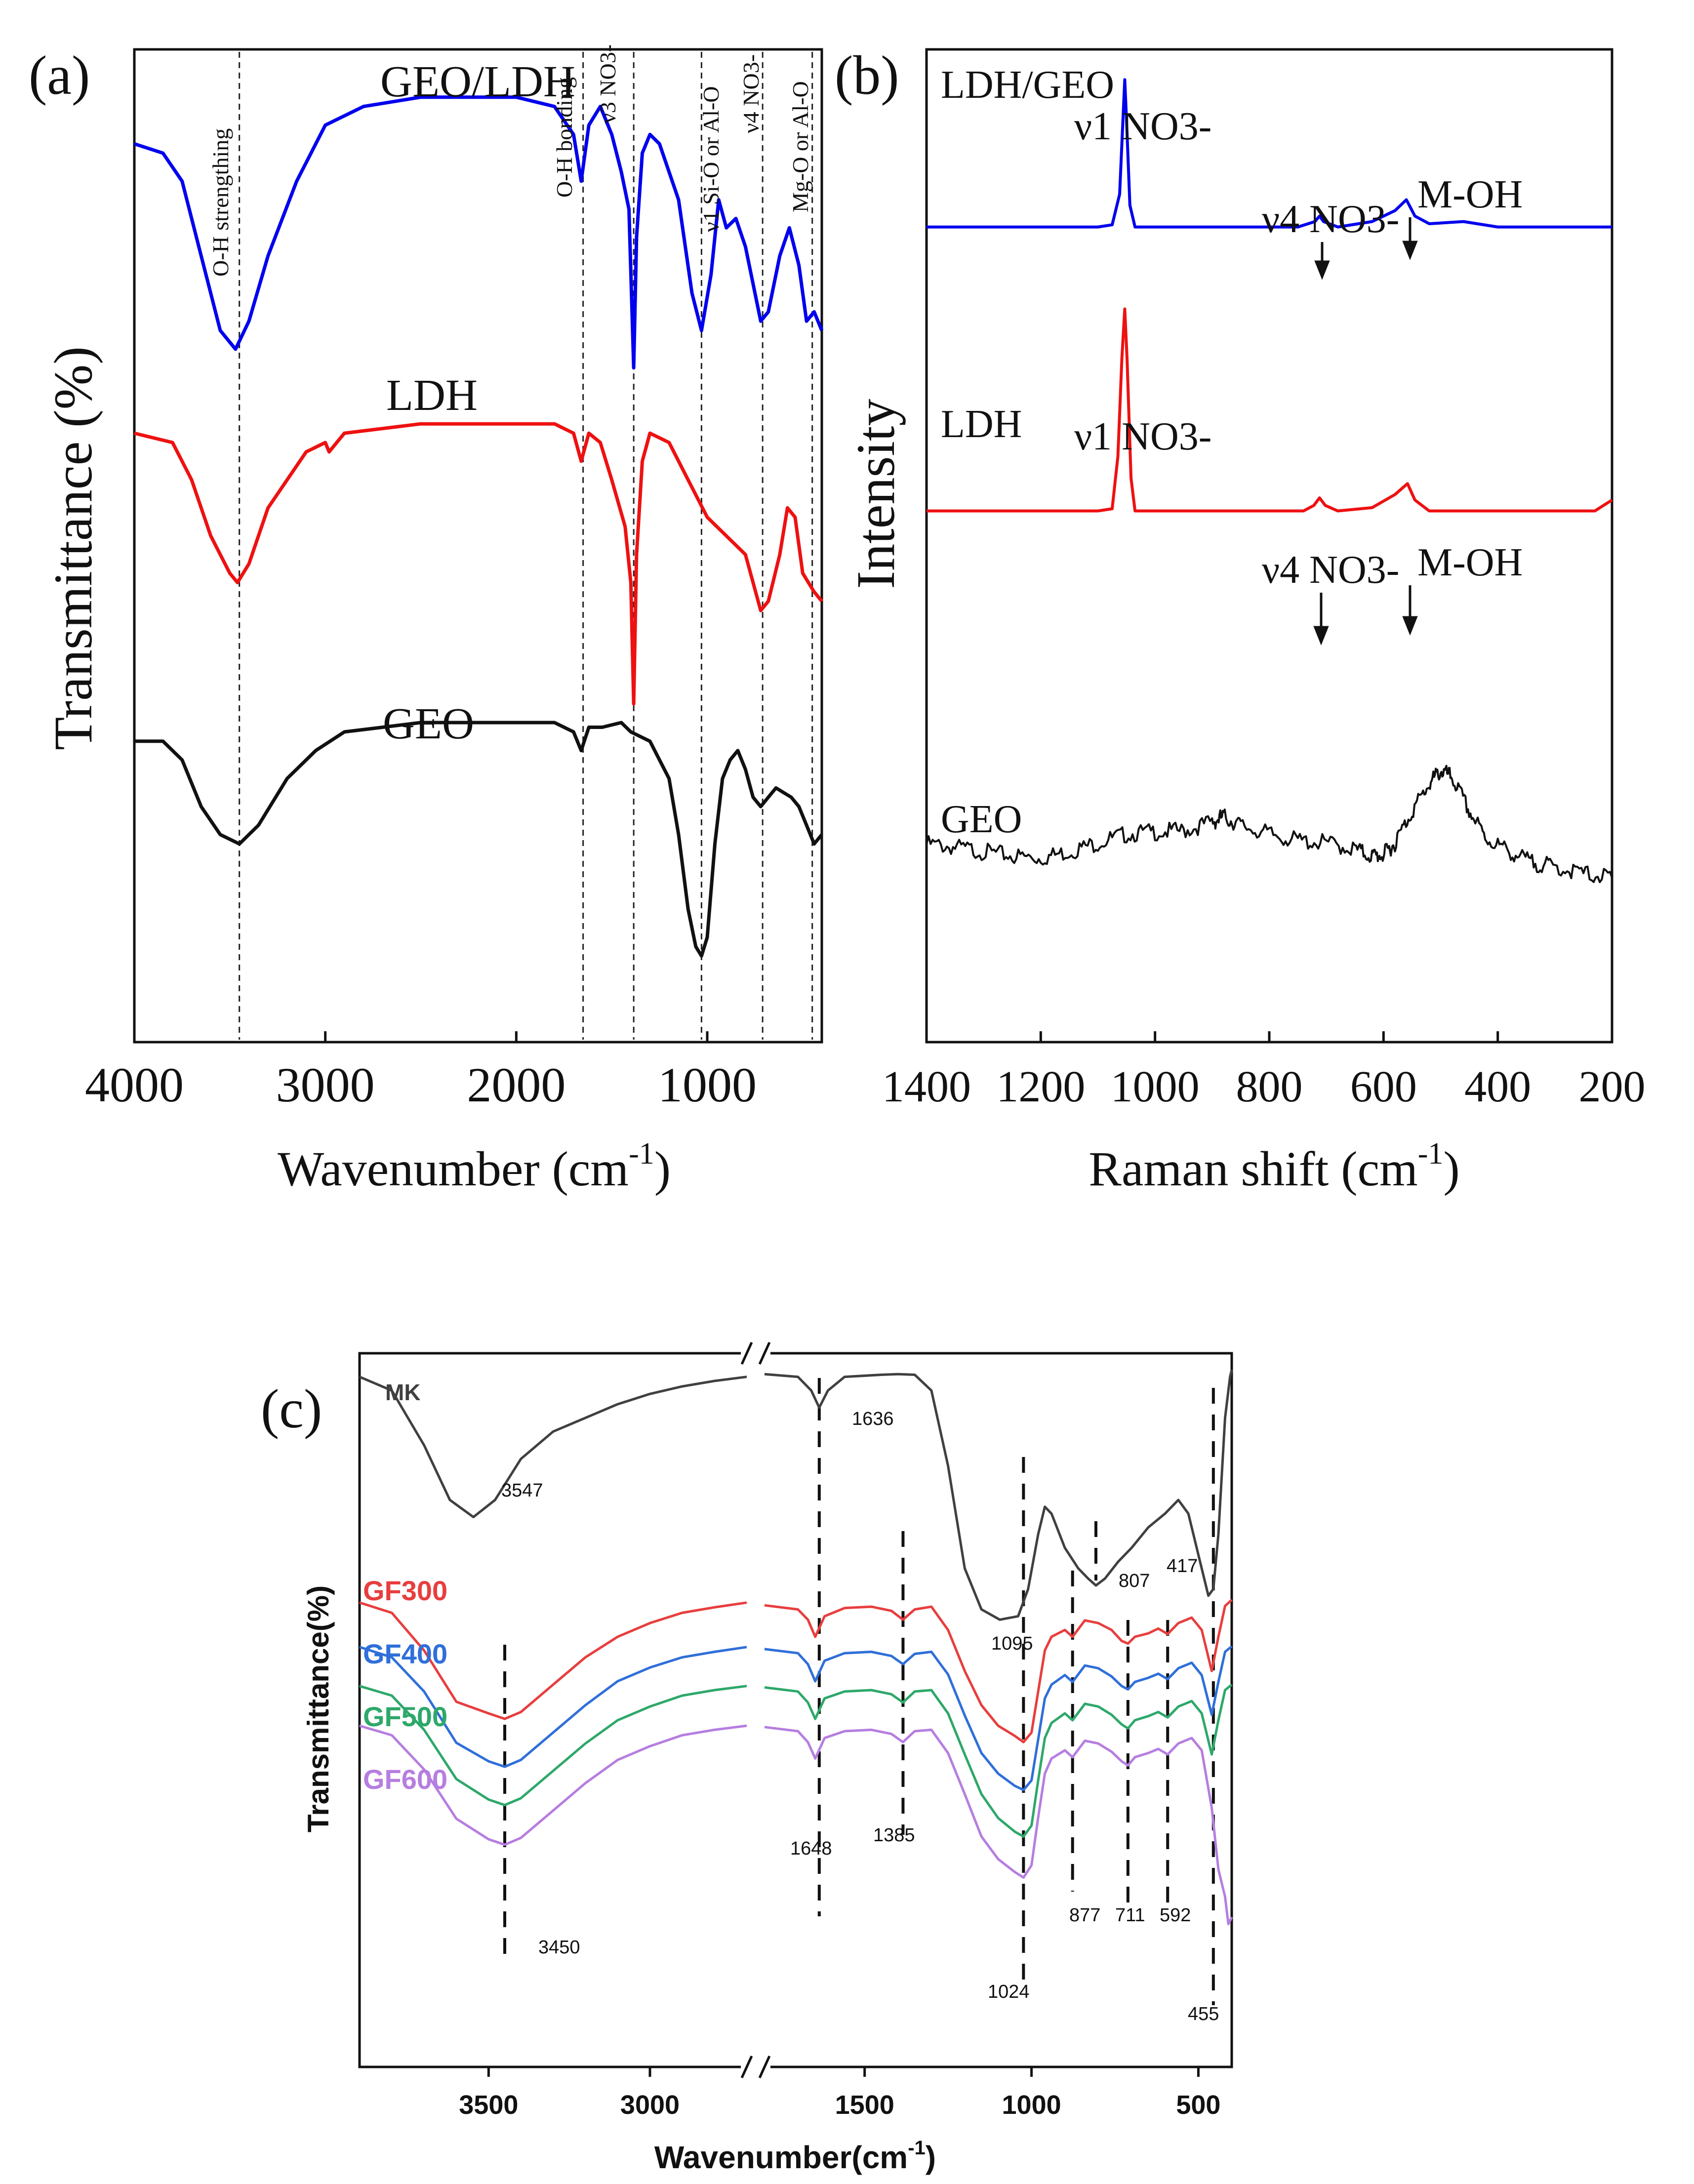 This screenshot has width=1694, height=2184. Describe the element at coordinates (59, 75) in the screenshot. I see `panel-a-label: (a)` at that location.